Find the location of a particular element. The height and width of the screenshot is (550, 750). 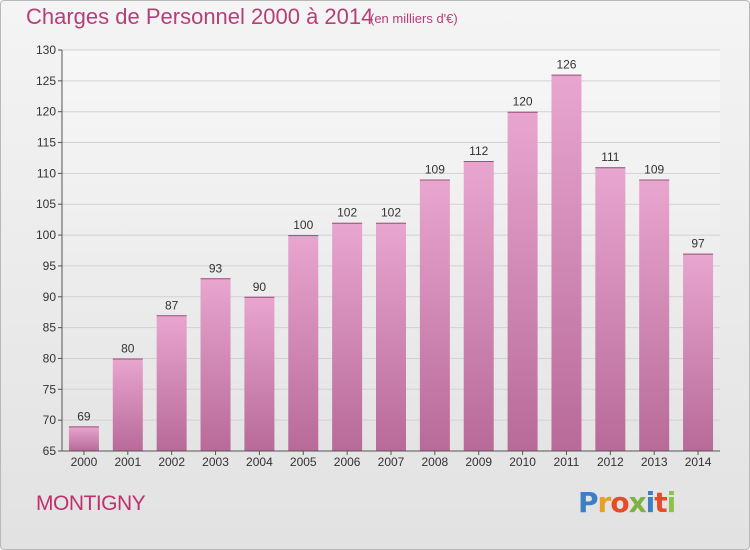

value-label-2013: 109 is located at coordinates (654, 170).